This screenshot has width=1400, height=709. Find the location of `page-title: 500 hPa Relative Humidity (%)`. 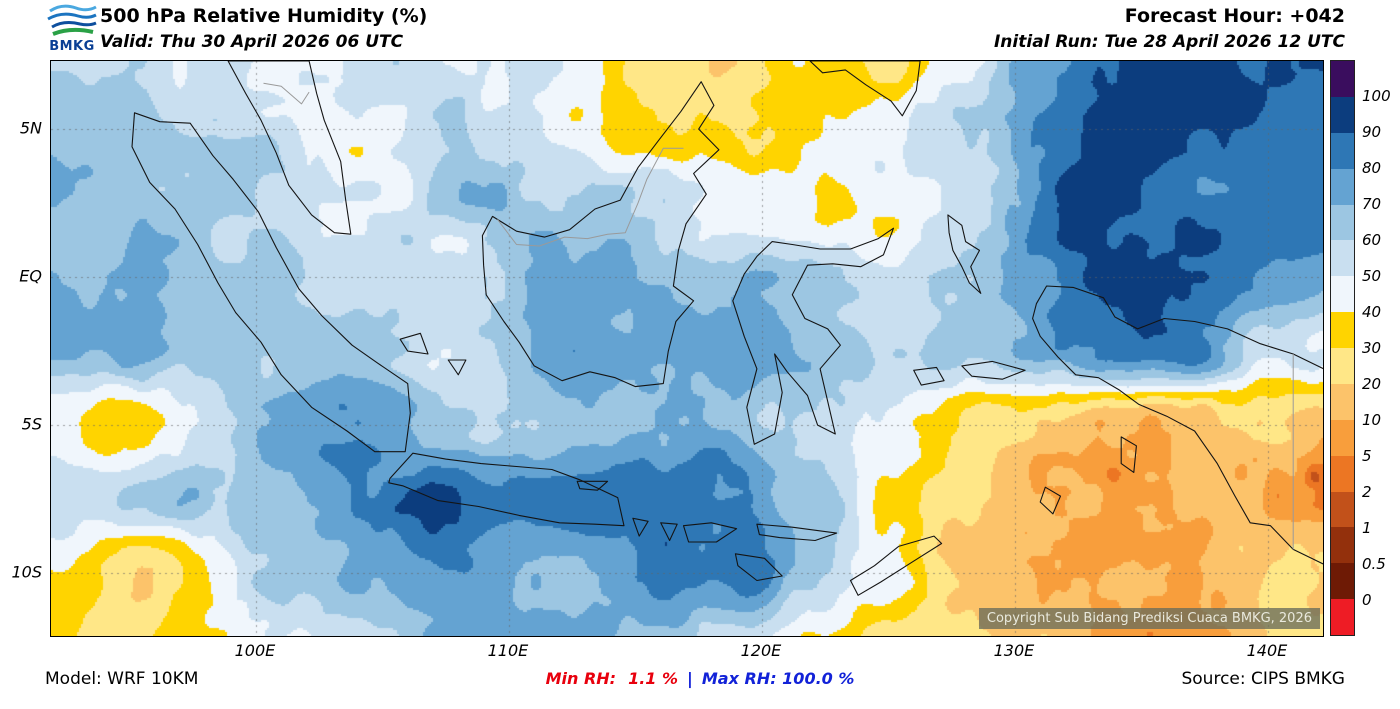

page-title: 500 hPa Relative Humidity (%) is located at coordinates (264, 16).